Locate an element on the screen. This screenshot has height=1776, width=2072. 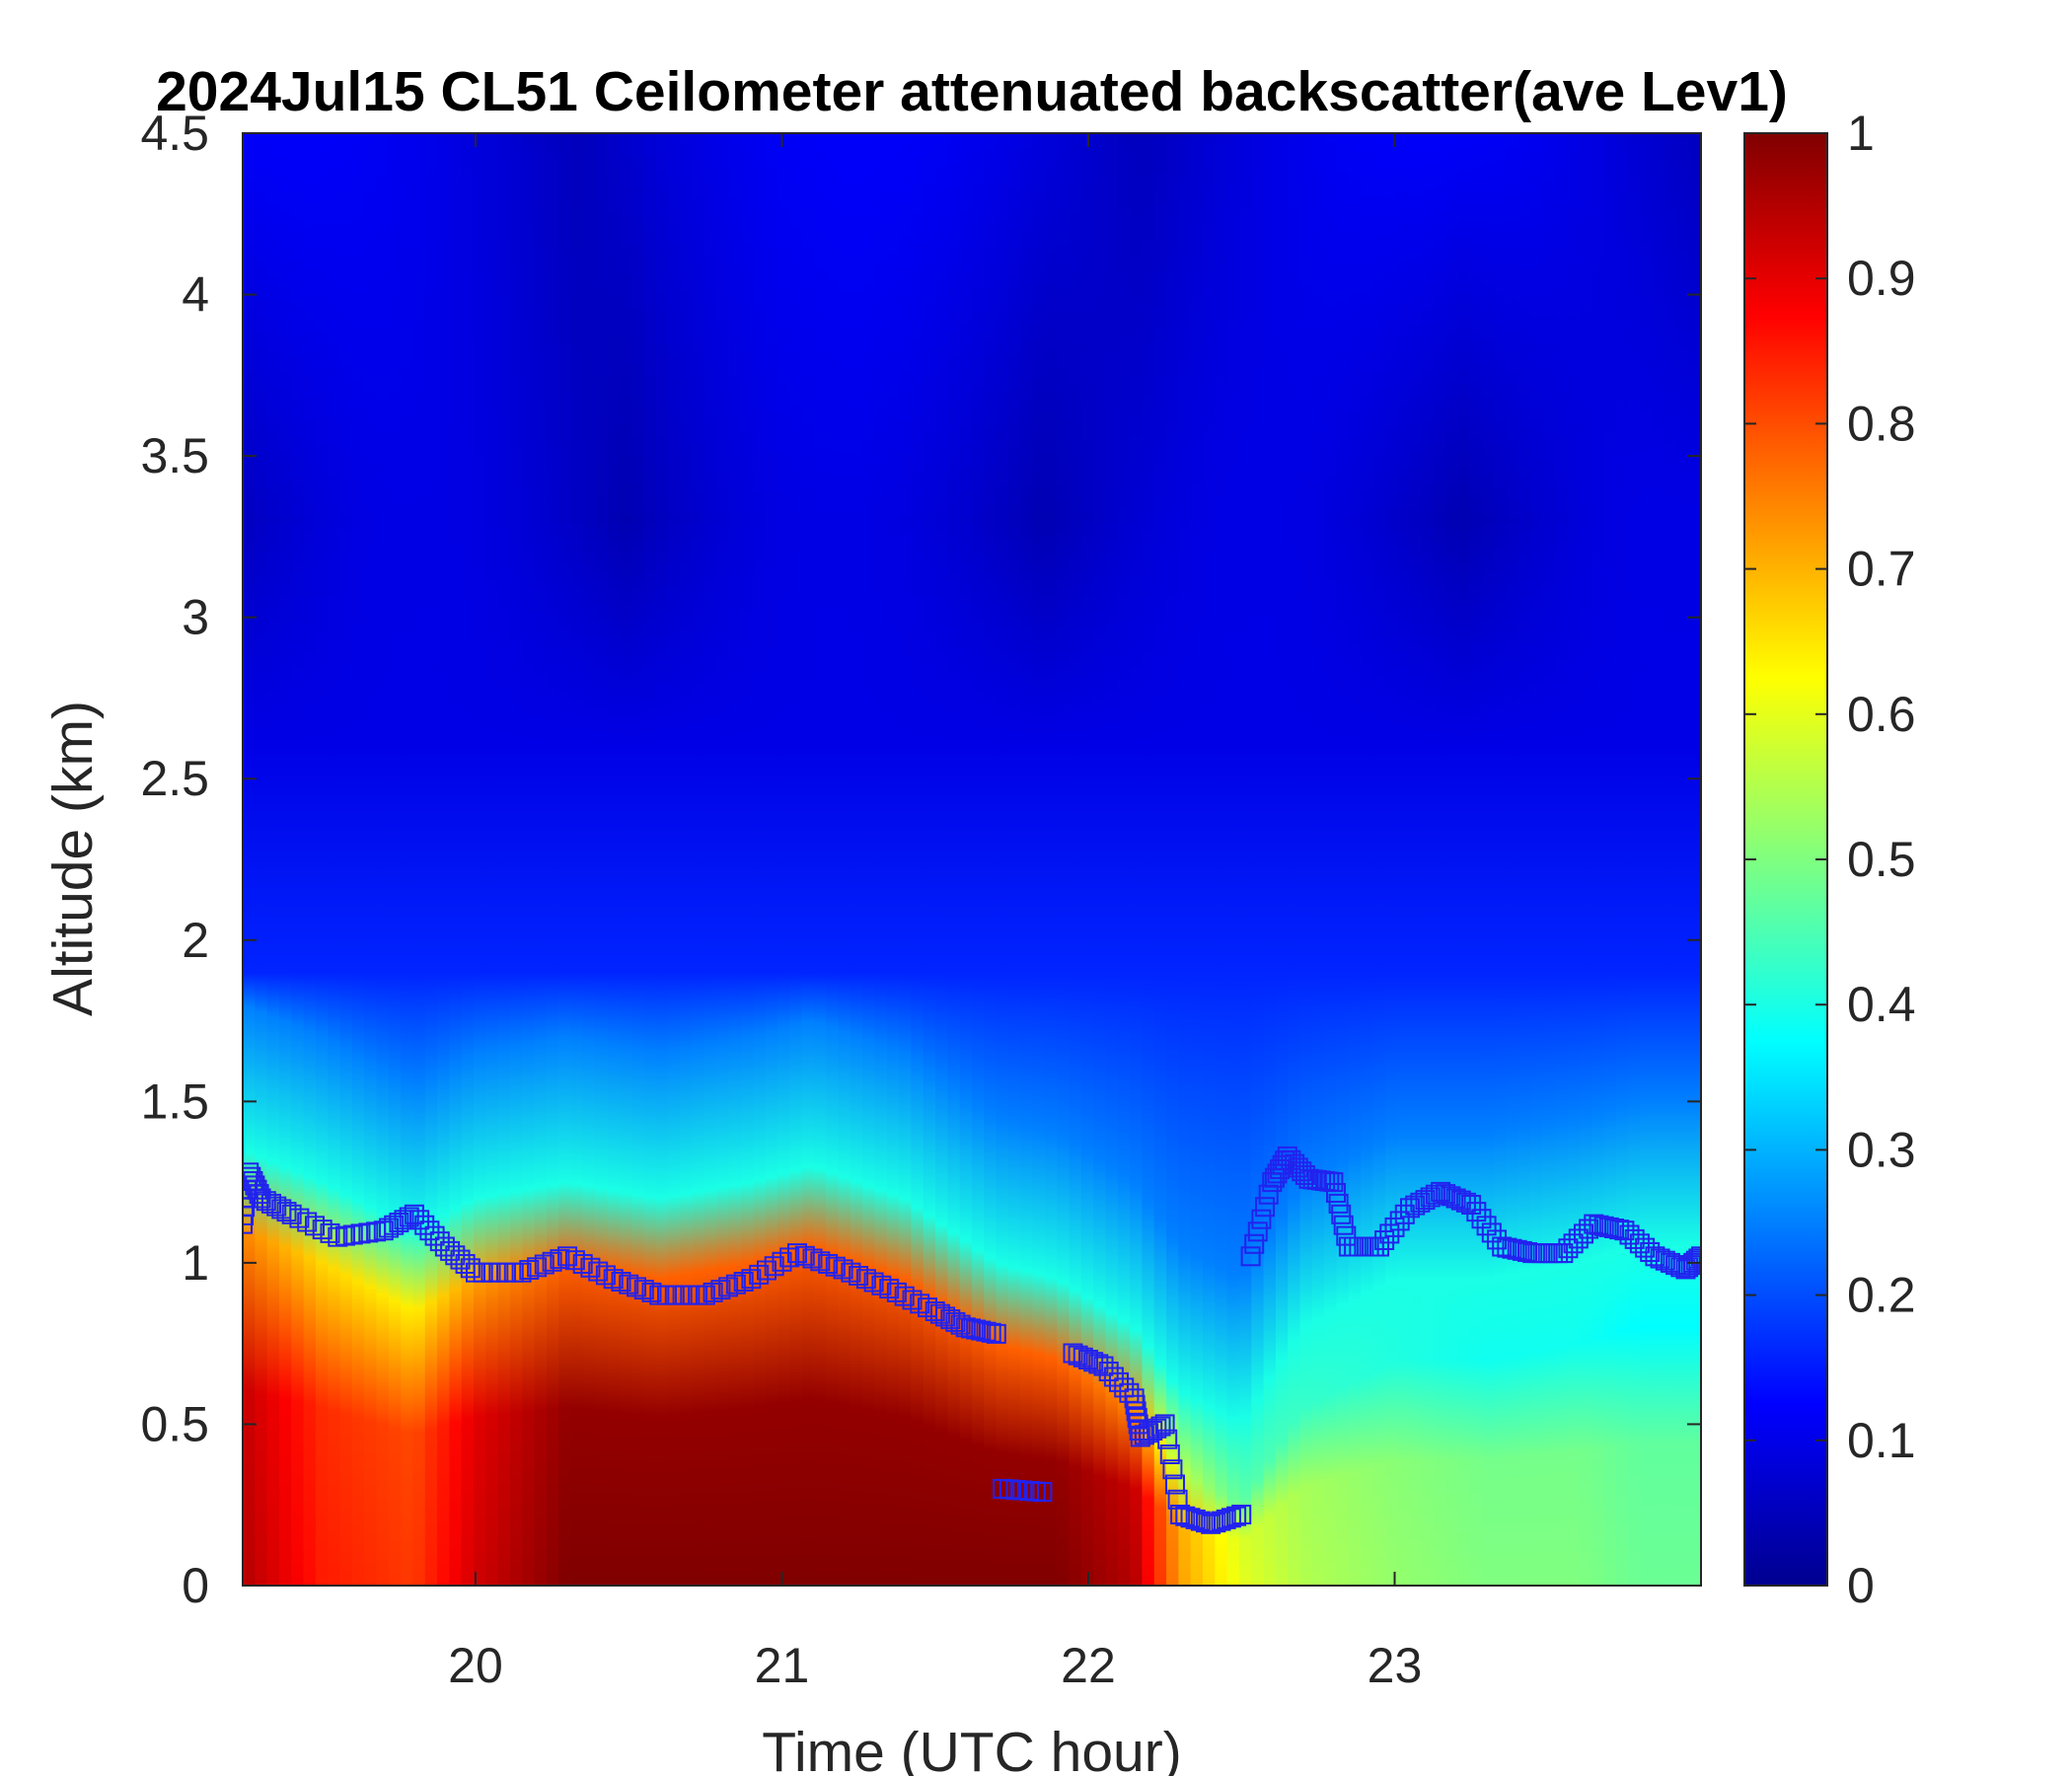
colorbar-tick-label: 0.9 is located at coordinates (1882, 279).